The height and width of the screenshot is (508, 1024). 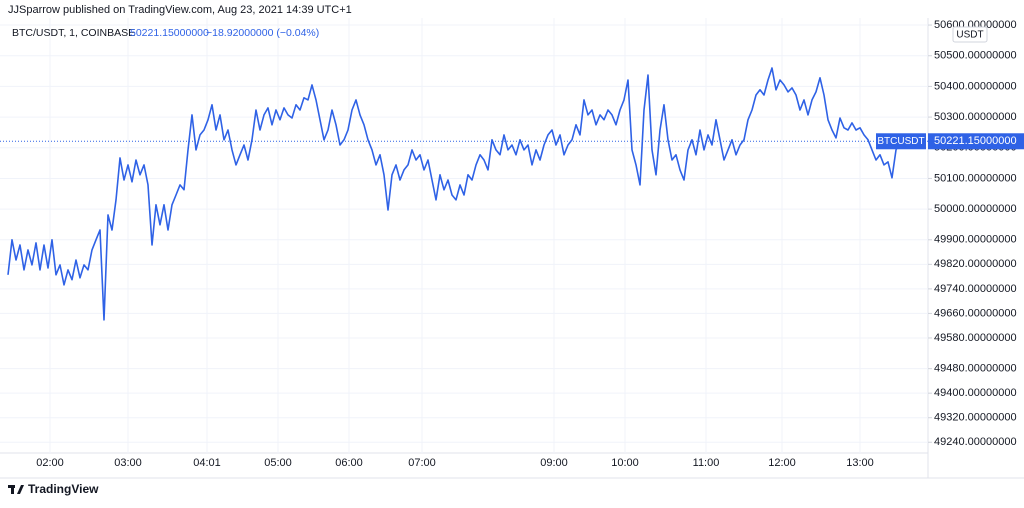 What do you see at coordinates (975, 240) in the screenshot?
I see `y-tick-label: 49900.00000000` at bounding box center [975, 240].